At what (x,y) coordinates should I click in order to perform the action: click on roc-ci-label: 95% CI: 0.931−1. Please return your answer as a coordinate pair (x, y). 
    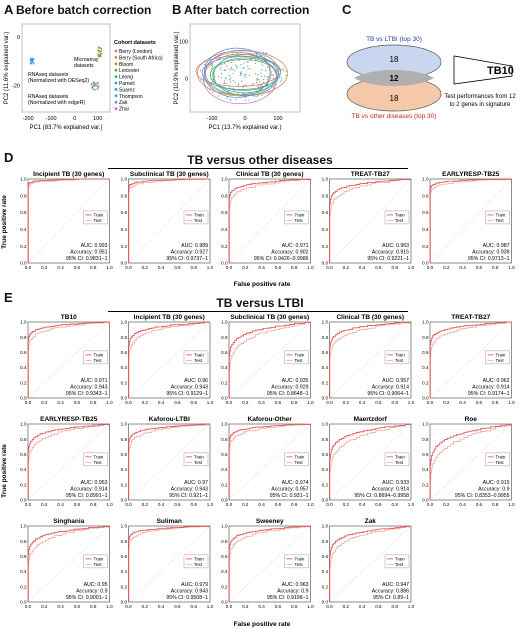
    Looking at the image, I should click on (289, 496).